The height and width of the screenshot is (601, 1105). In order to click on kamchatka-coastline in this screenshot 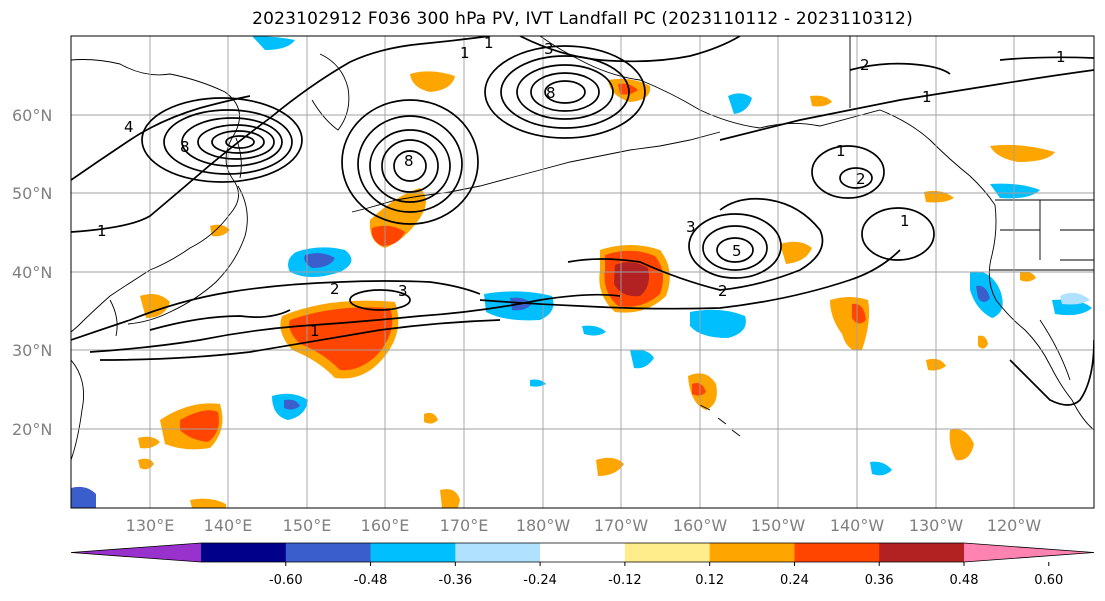, I will do `click(330, 92)`.